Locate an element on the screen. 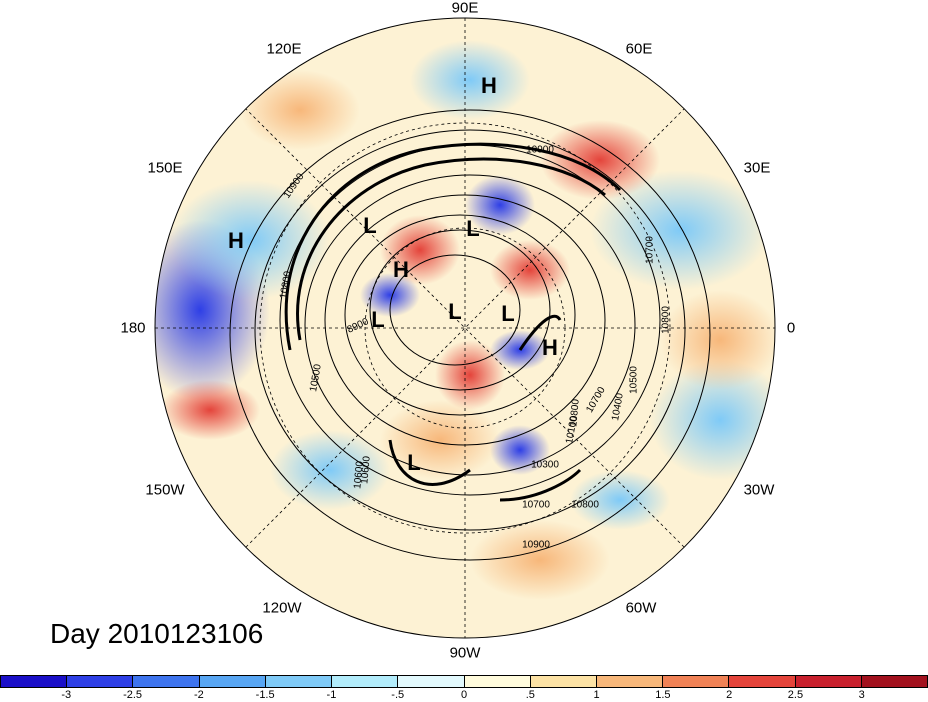 This screenshot has width=928, height=702. lon-label-120e: 120E is located at coordinates (284, 49).